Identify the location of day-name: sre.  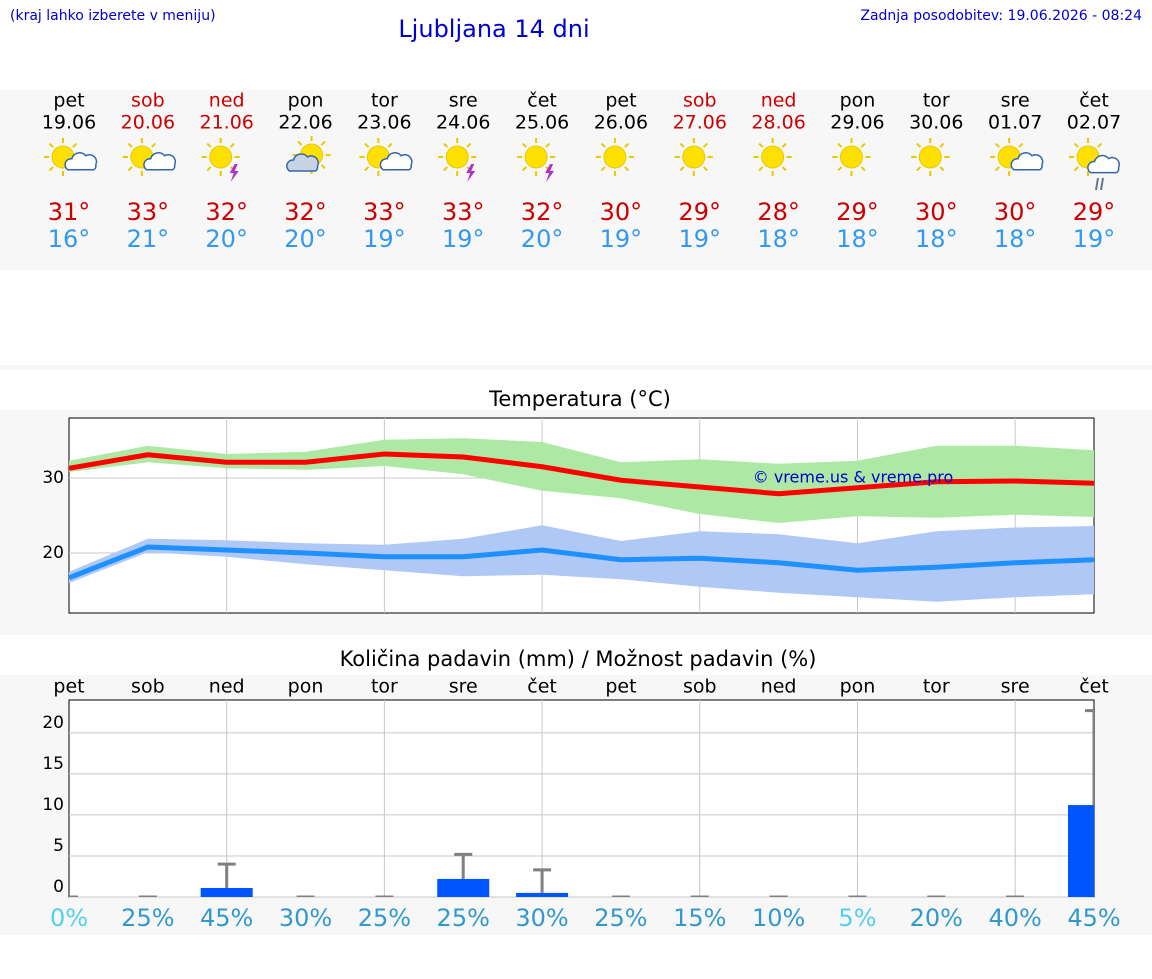
(1015, 101).